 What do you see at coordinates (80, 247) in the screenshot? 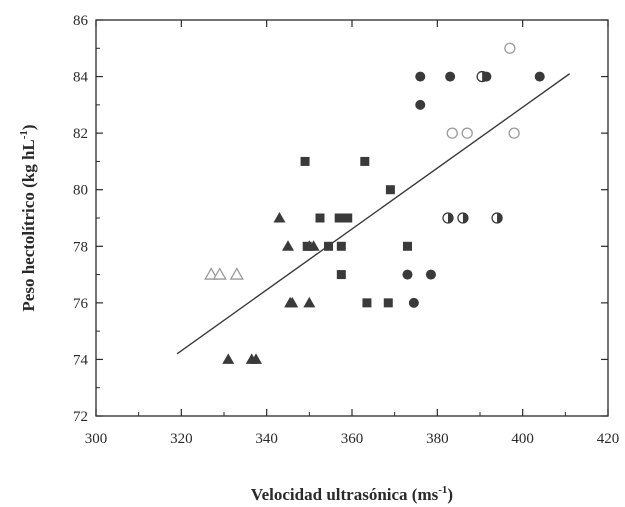
I see `y-tick-label: 78` at bounding box center [80, 247].